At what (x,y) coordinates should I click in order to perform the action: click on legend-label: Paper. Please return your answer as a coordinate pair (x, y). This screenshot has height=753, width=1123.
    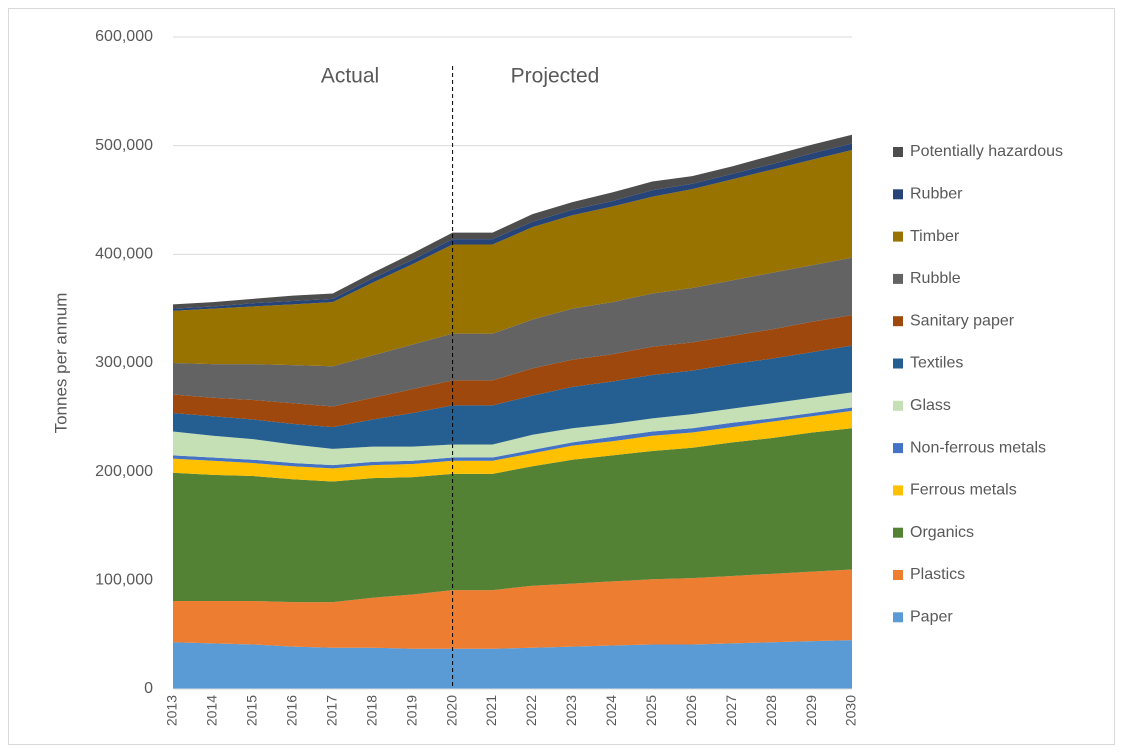
    Looking at the image, I should click on (931, 617).